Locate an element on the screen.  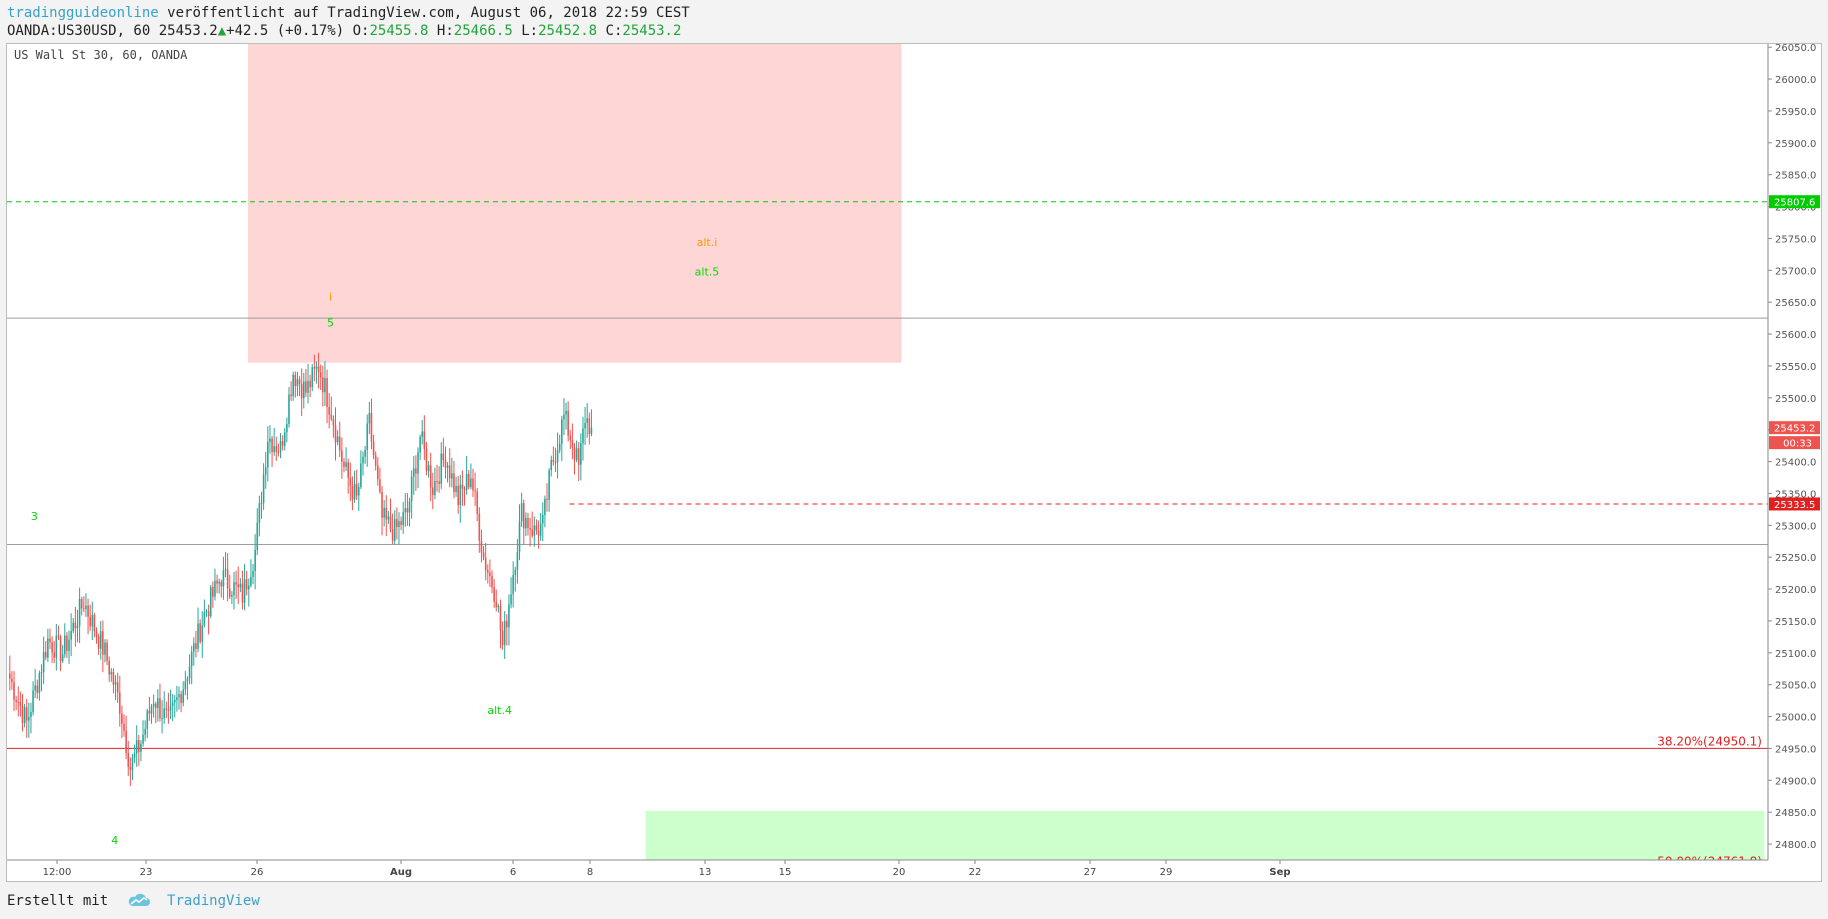
symbol-info: OANDA:US30USD, 60 25453.2 is located at coordinates (112, 31).